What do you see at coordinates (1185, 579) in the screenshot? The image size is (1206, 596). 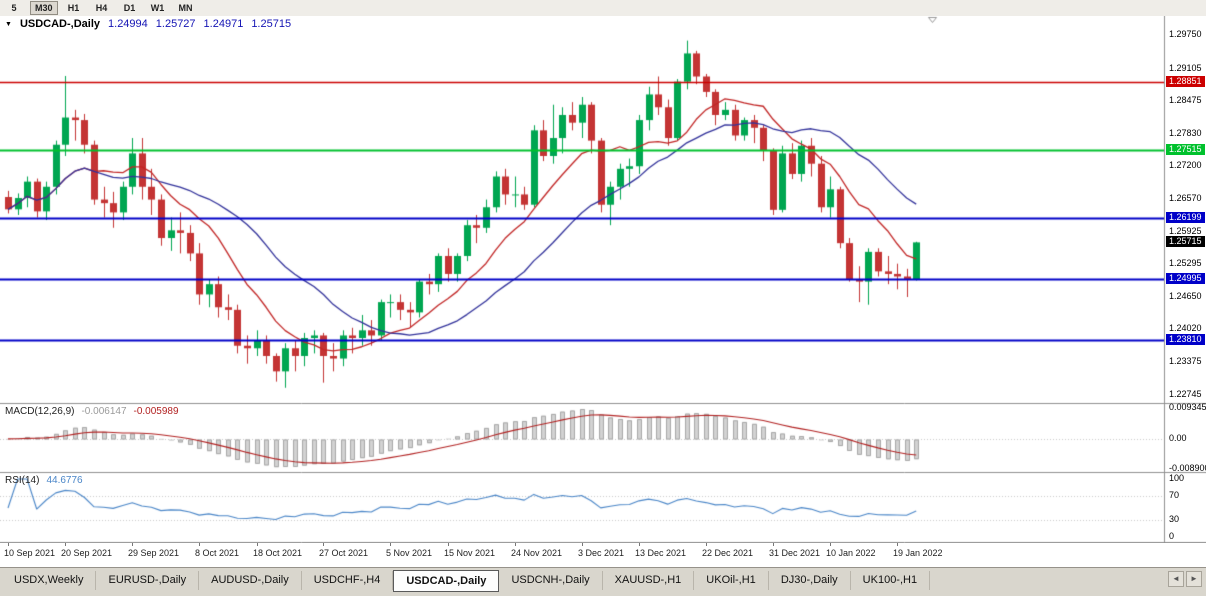 I see `tab-scroll-controls: ◄ ►` at bounding box center [1185, 579].